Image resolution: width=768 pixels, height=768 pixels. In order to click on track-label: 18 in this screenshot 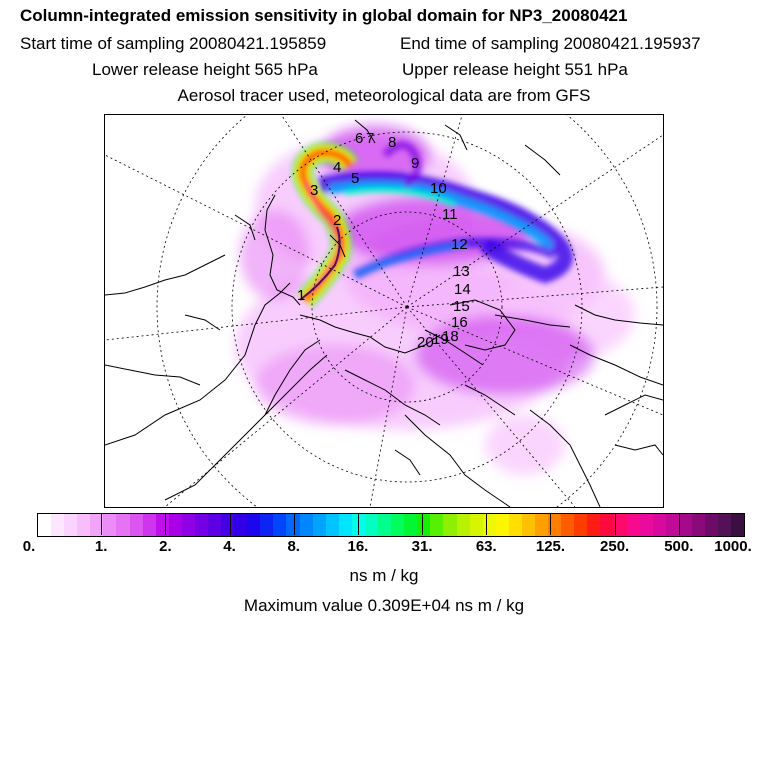, I will do `click(450, 336)`.